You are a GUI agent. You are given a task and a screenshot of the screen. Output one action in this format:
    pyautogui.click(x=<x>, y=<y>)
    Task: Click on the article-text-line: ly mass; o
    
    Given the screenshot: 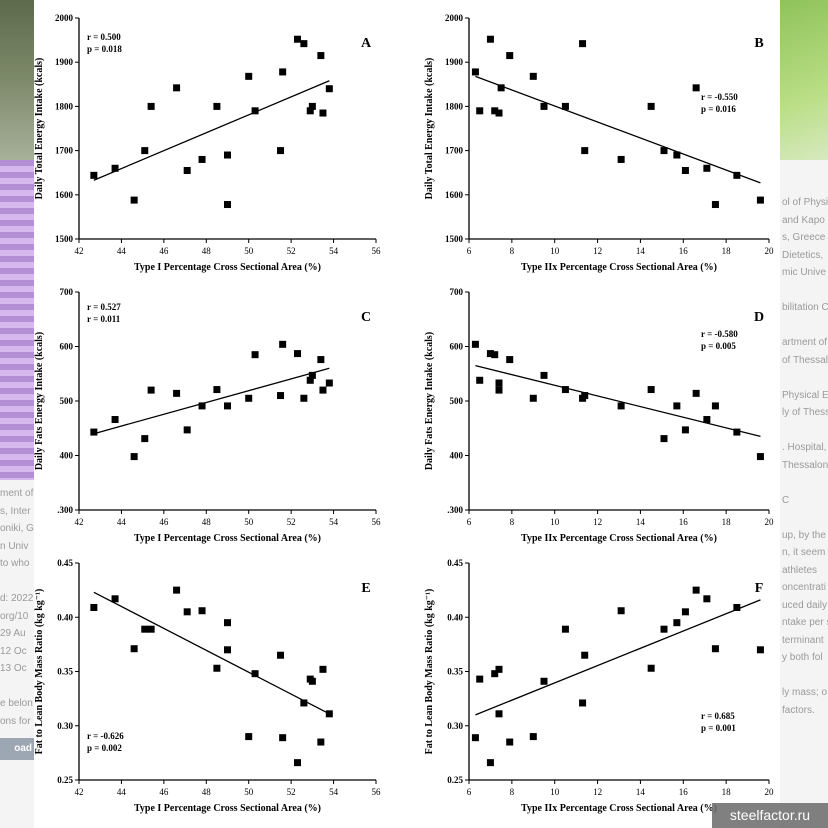 What is the action you would take?
    pyautogui.click(x=805, y=692)
    